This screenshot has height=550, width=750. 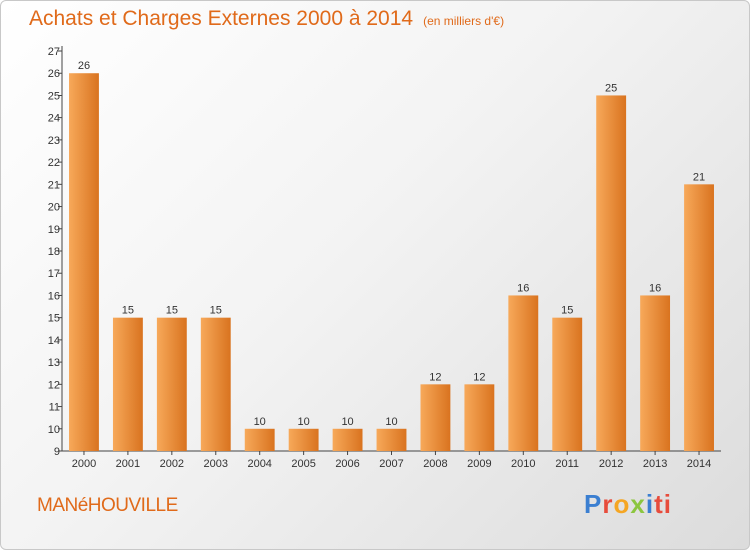 I want to click on data-label: 26, so click(x=84, y=66).